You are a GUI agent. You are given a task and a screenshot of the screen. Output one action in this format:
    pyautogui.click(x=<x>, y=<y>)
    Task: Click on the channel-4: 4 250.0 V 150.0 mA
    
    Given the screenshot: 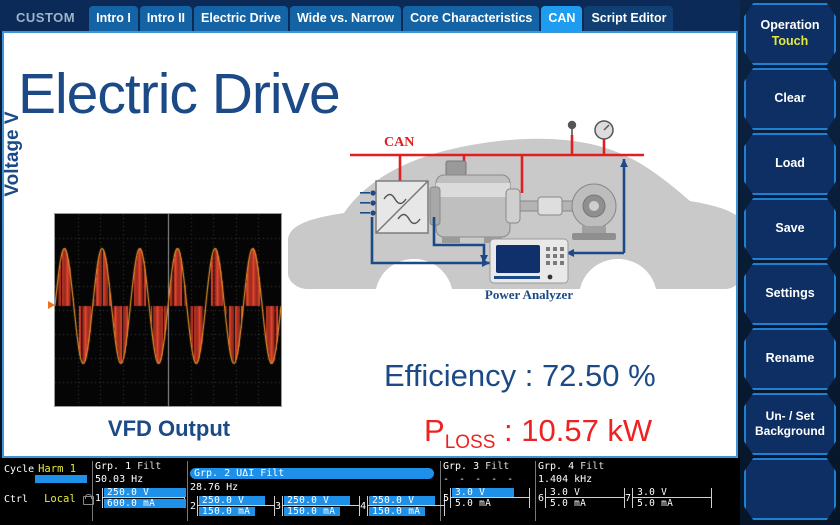 What is the action you would take?
    pyautogui.click(x=403, y=506)
    